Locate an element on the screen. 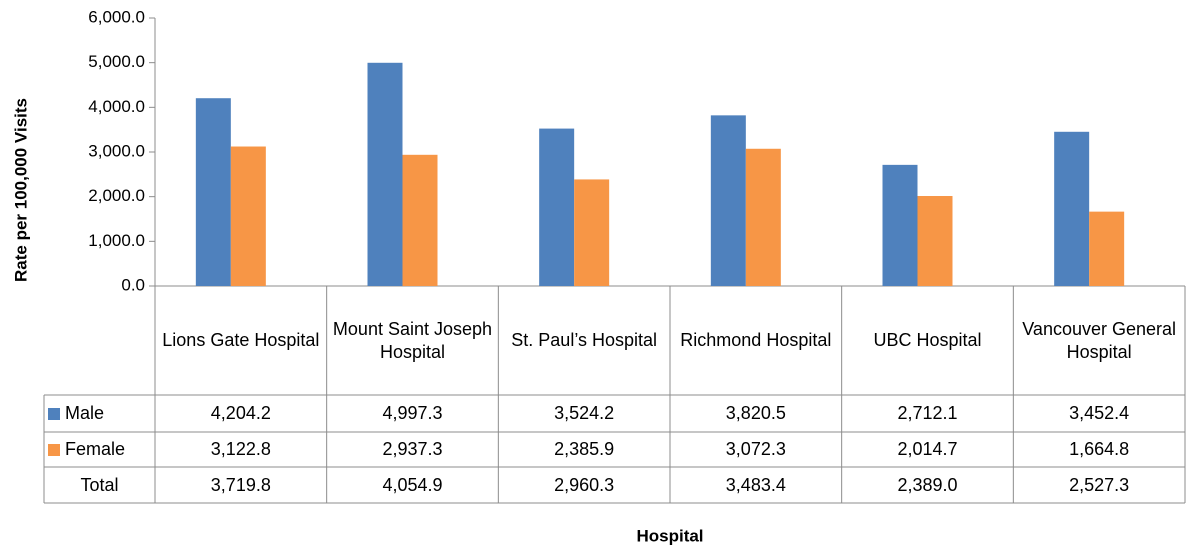 The width and height of the screenshot is (1191, 550). total-cell-text: 2,389.0 is located at coordinates (927, 484).